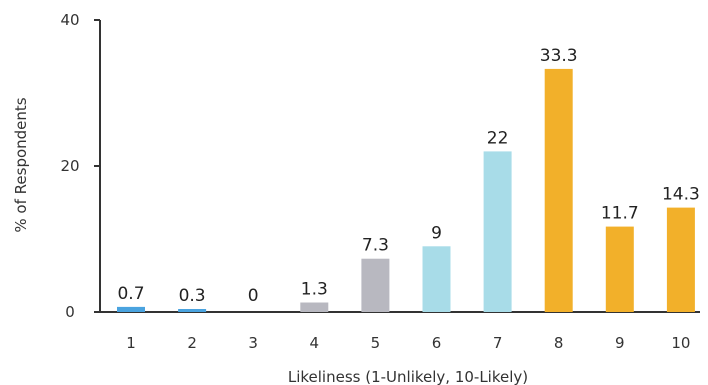 The width and height of the screenshot is (708, 385). What do you see at coordinates (21, 164) in the screenshot?
I see `y-axis-title: % of Respondents` at bounding box center [21, 164].